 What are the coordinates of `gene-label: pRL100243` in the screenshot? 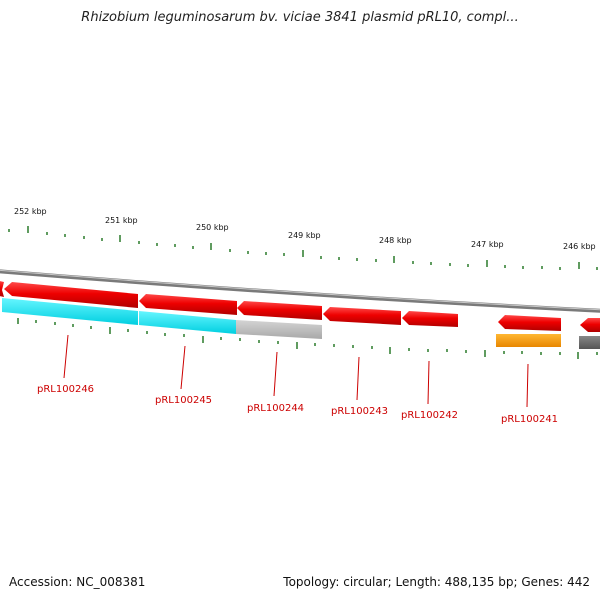 It's located at (359, 411).